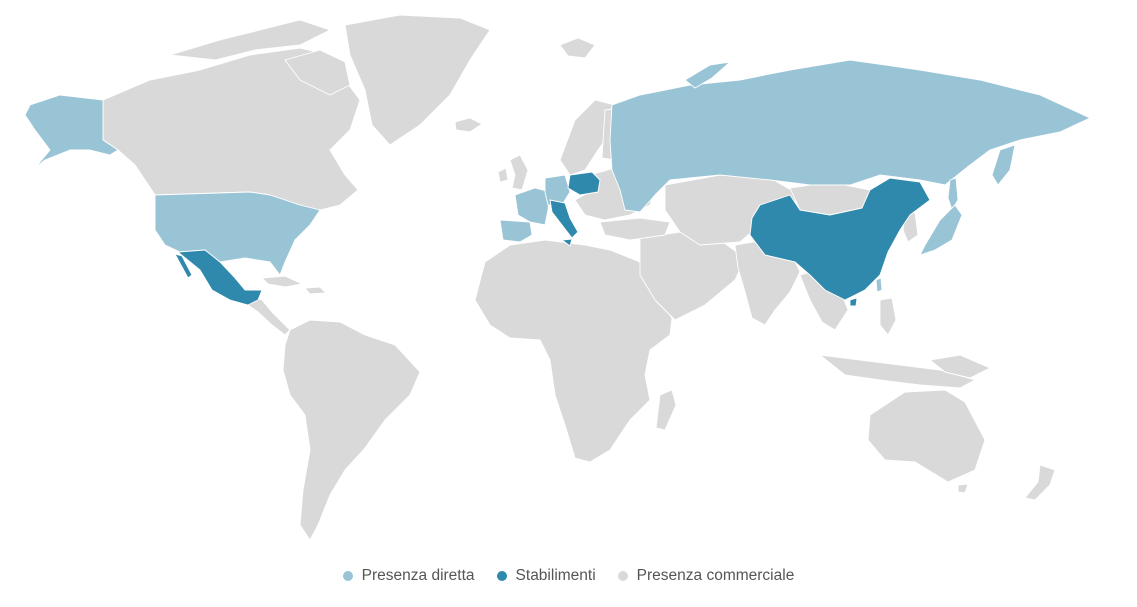 The height and width of the screenshot is (607, 1137). I want to click on region-united-states, so click(237, 233).